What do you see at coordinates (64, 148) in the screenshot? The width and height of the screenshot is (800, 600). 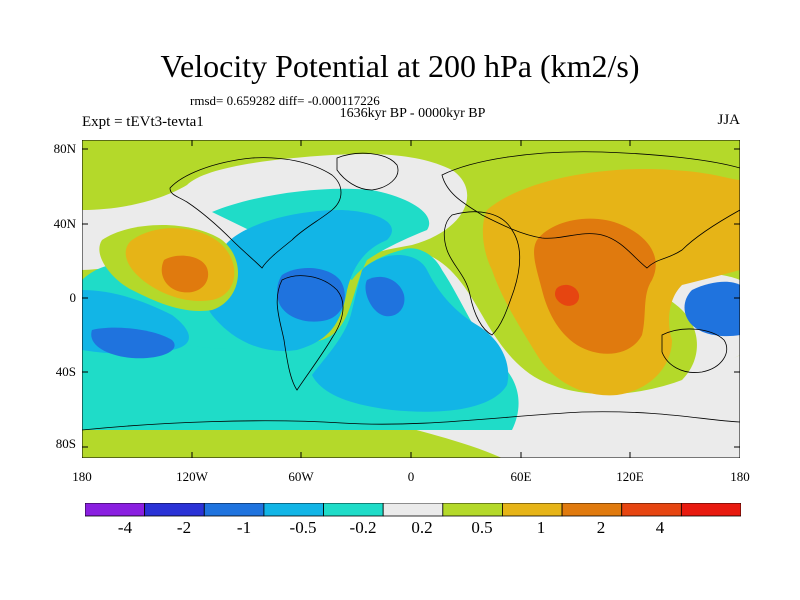 I see `lat-label-80n: 80N` at bounding box center [64, 148].